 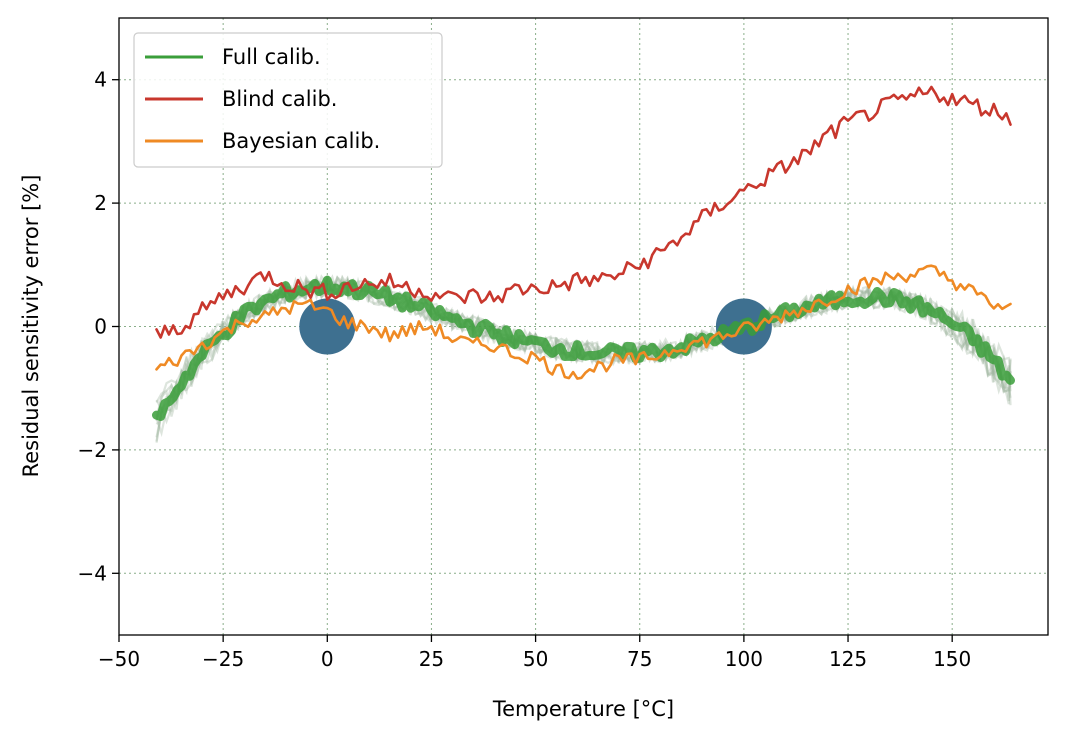 I want to click on x-tick-label: 50, so click(x=535, y=659).